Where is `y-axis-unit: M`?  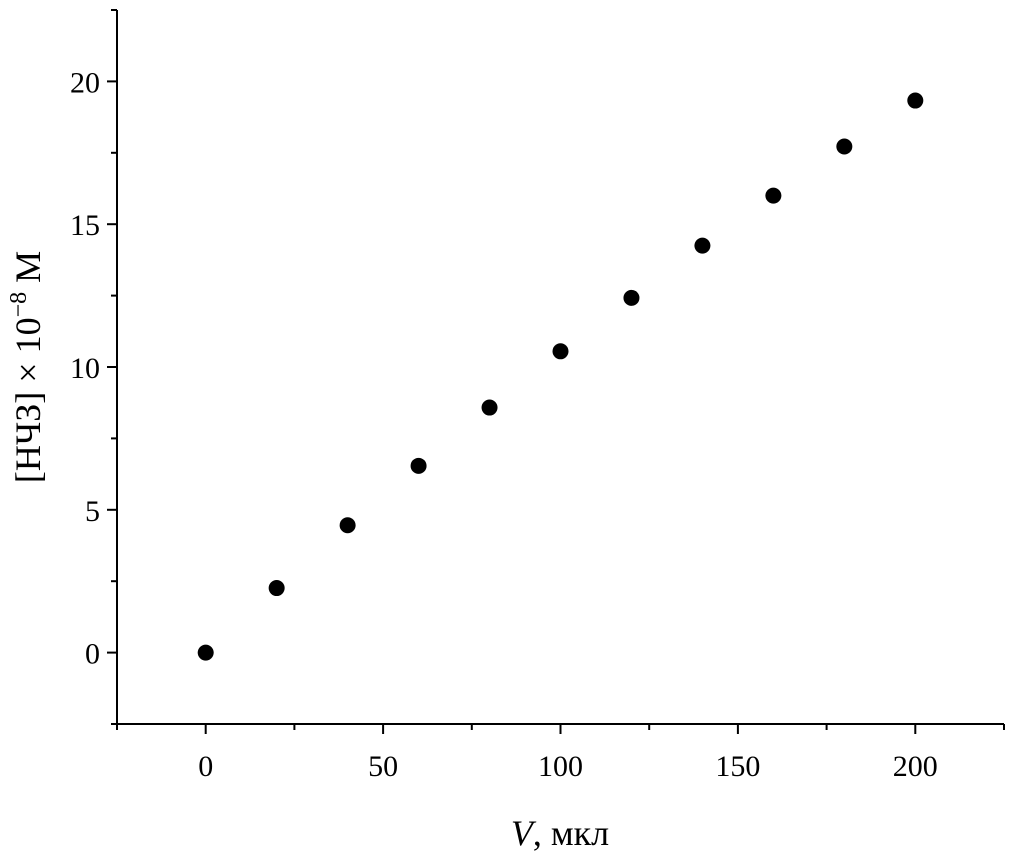
y-axis-unit: M is located at coordinates (28, 271).